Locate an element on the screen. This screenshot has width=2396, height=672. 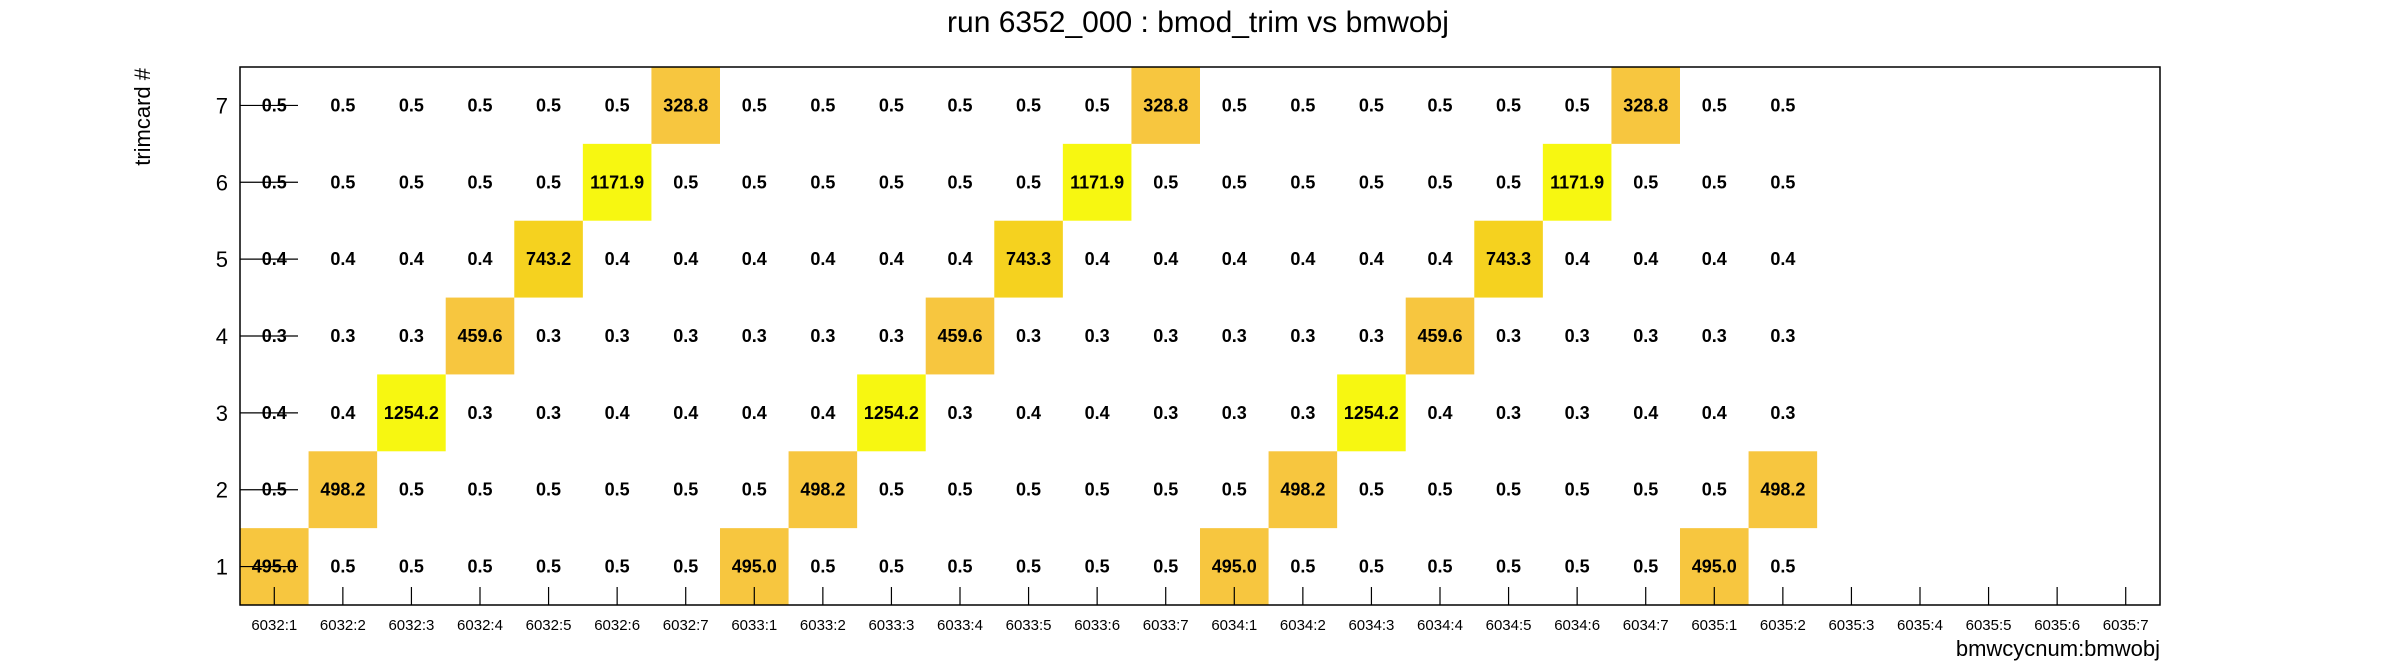
x-tick-label: 6034:7 is located at coordinates (1646, 625).